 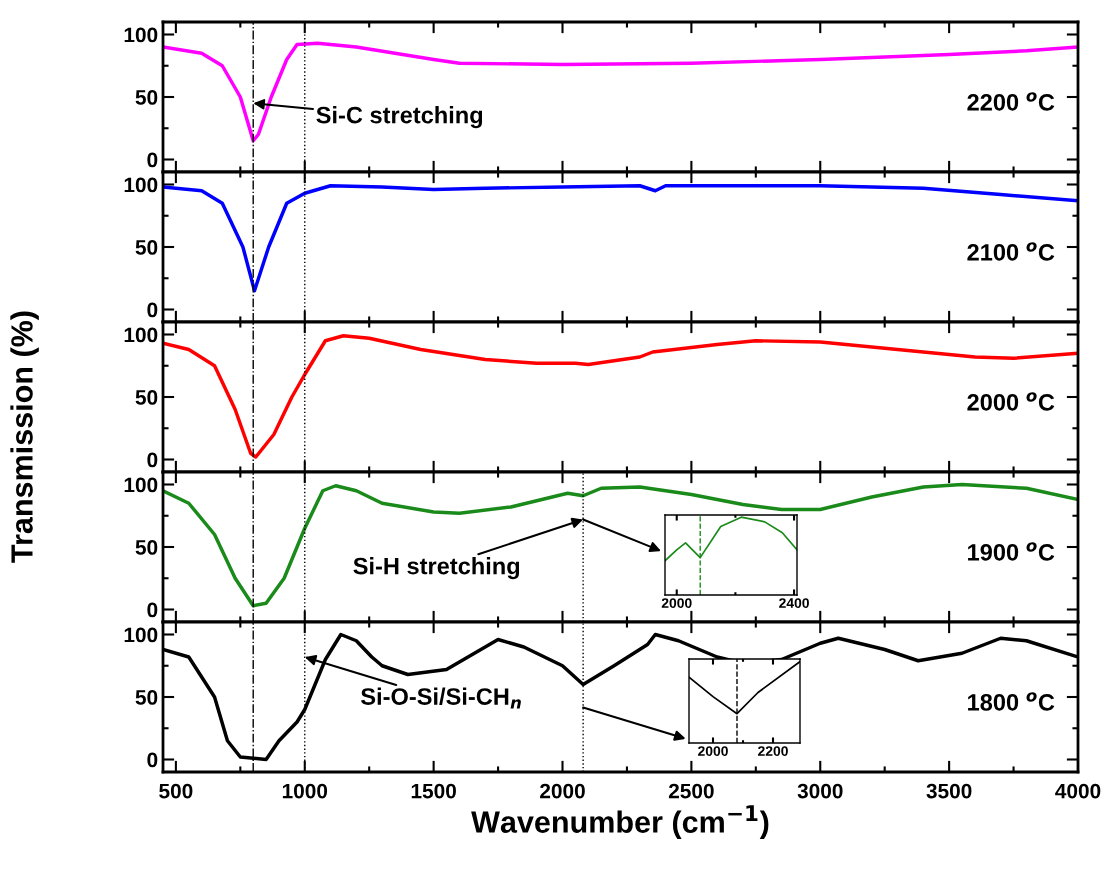 I want to click on x-tick-label: 3000, so click(x=820, y=791).